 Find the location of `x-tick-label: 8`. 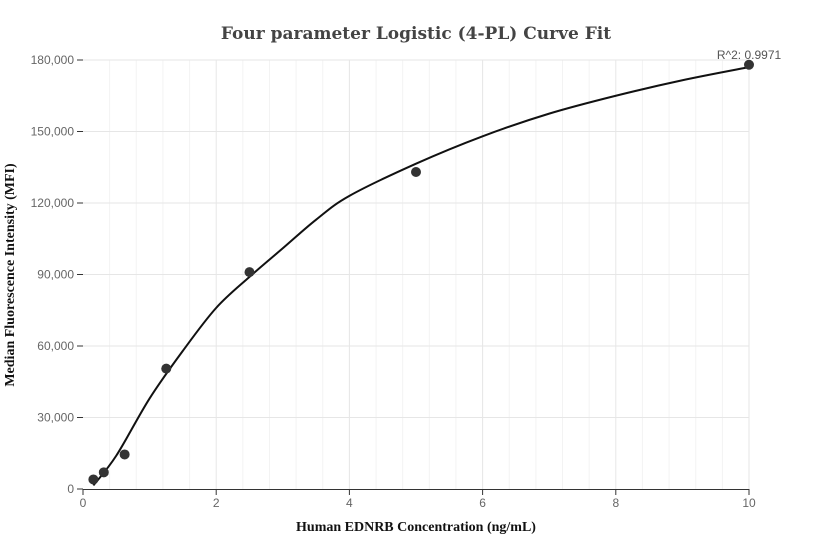

x-tick-label: 8 is located at coordinates (615, 503).